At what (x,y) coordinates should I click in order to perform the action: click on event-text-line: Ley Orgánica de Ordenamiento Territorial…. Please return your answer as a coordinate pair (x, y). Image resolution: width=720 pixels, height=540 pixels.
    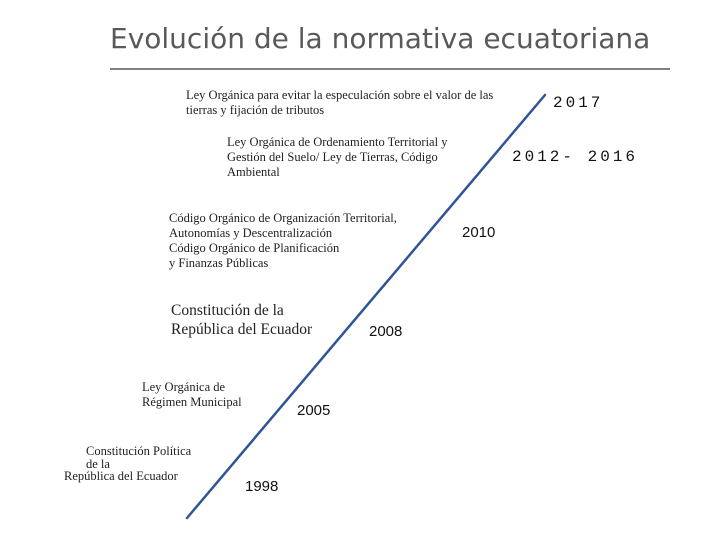
    Looking at the image, I should click on (337, 142).